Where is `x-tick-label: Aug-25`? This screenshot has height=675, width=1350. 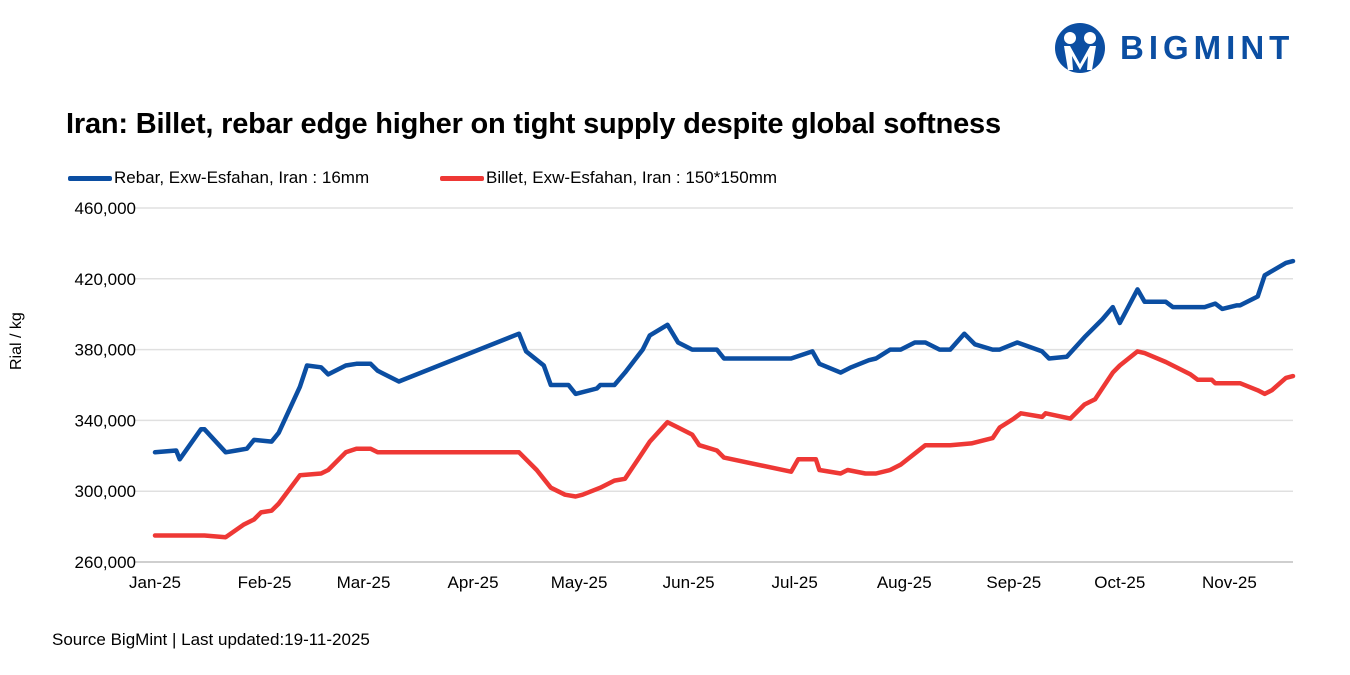
x-tick-label: Aug-25 is located at coordinates (904, 582).